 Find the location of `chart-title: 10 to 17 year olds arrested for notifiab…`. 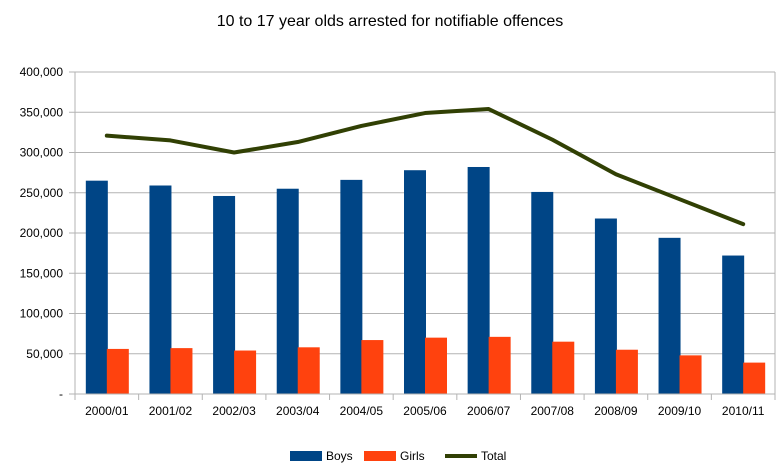

chart-title: 10 to 17 year olds arrested for notifiab… is located at coordinates (390, 21).